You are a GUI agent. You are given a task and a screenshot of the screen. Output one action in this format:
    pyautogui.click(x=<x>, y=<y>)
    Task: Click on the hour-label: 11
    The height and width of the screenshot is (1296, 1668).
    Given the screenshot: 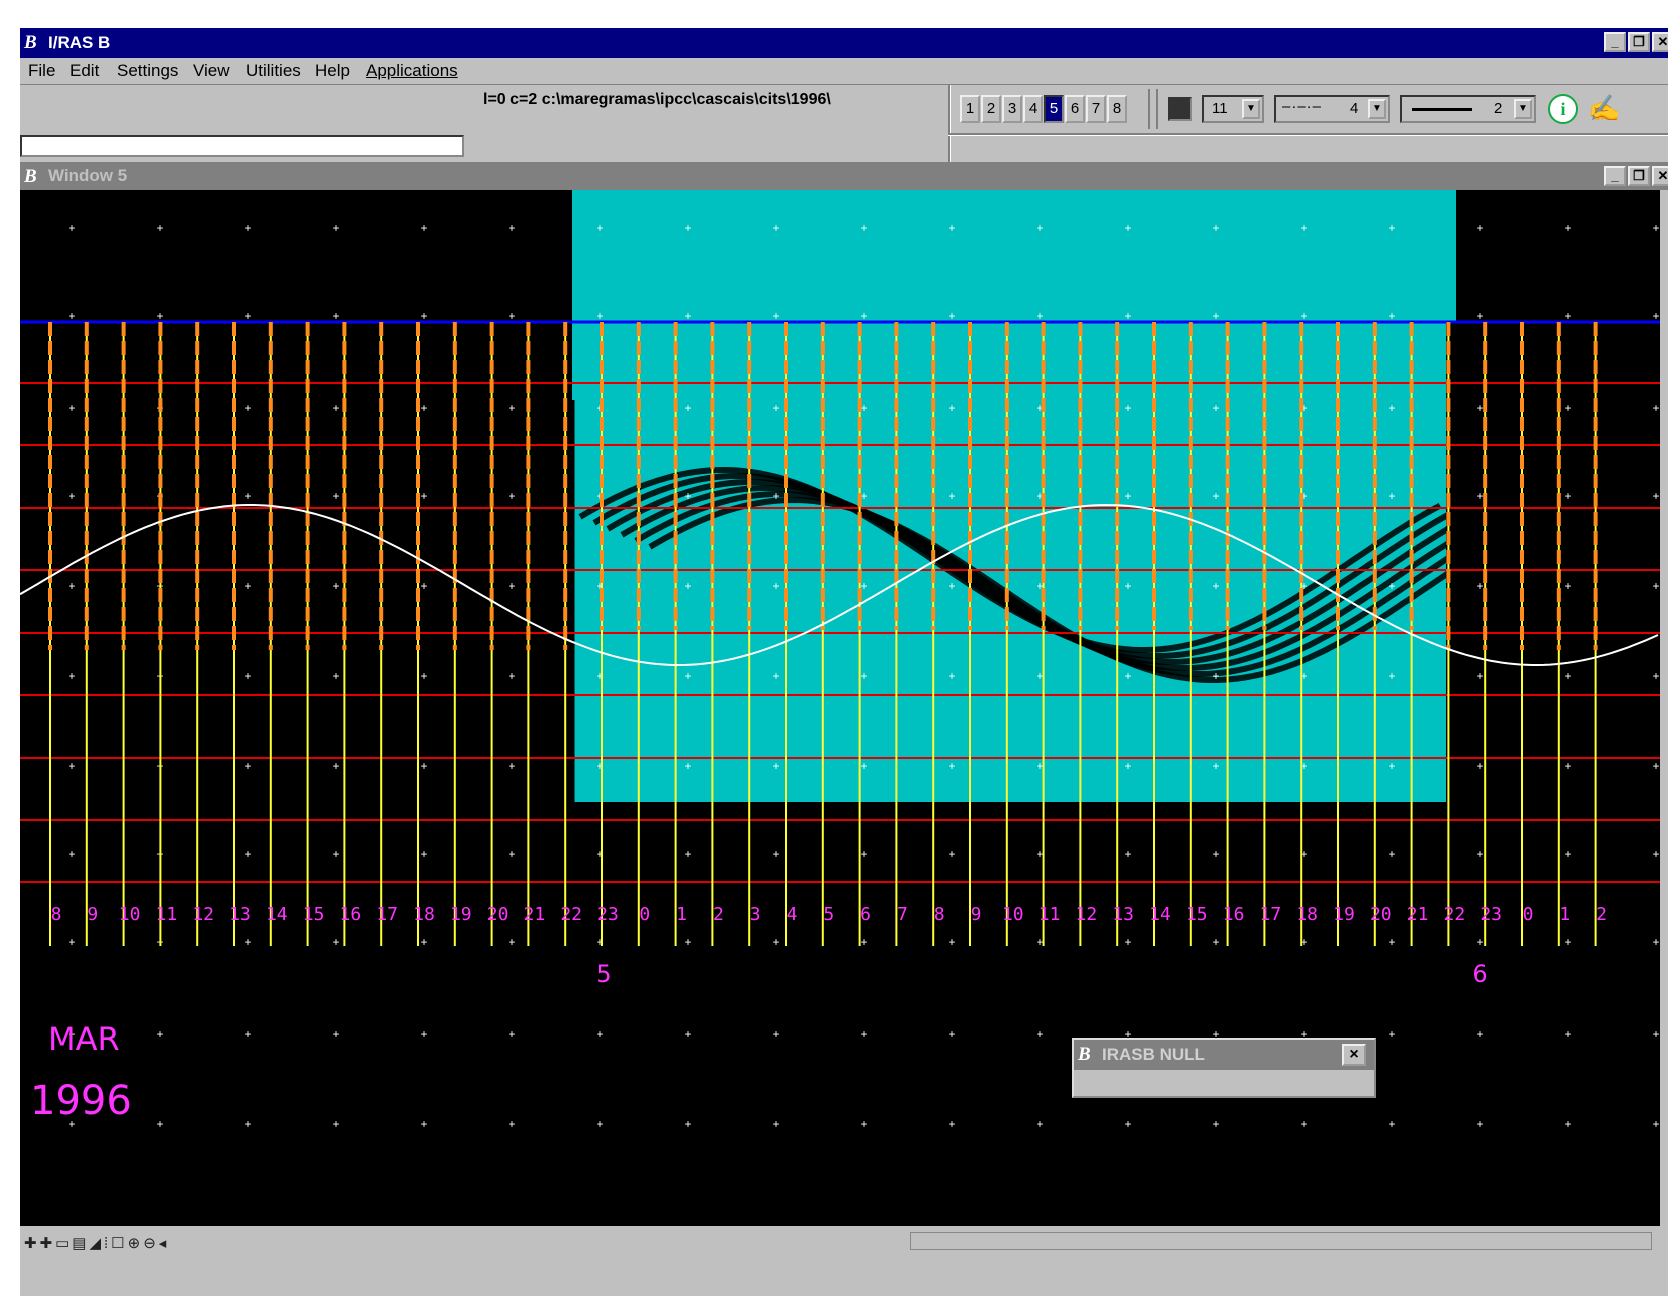 What is the action you would take?
    pyautogui.click(x=167, y=914)
    